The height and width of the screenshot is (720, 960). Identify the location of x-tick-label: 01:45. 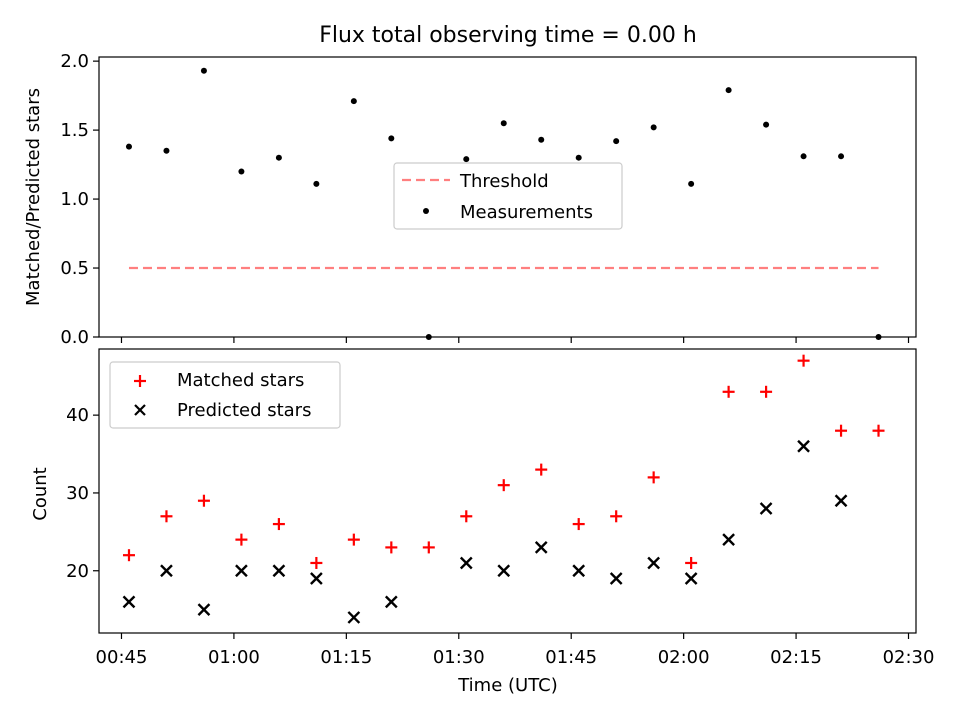
(571, 657).